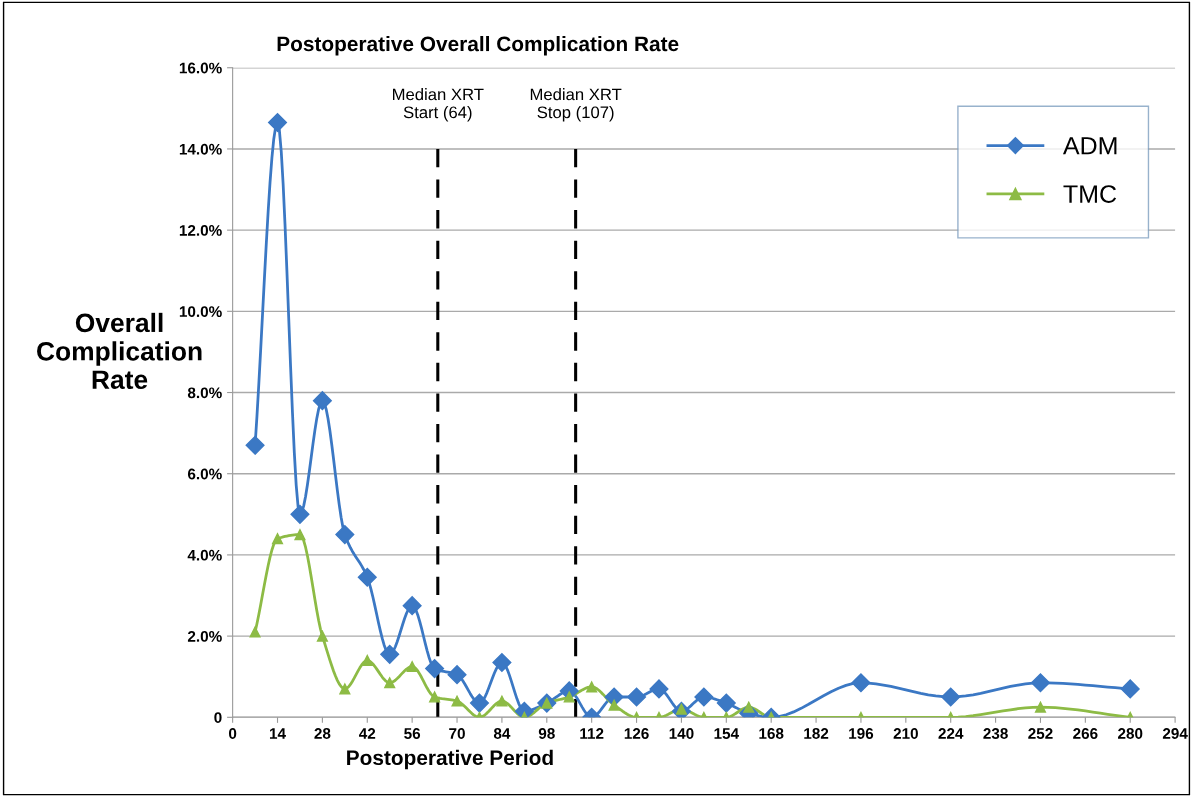  I want to click on x-tick-label: 154, so click(726, 733).